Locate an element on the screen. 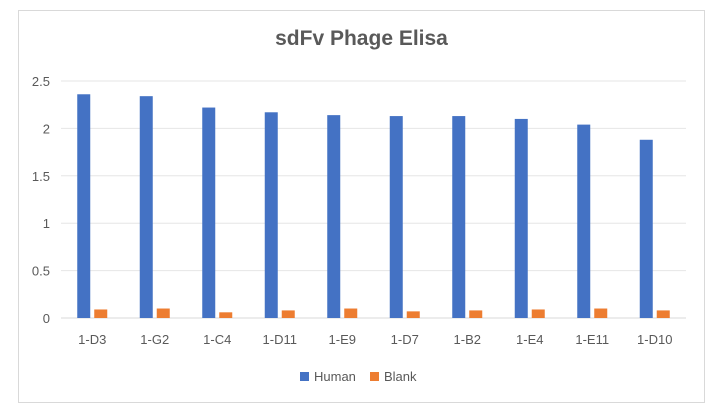  bar-blank-1-e11 is located at coordinates (601, 313).